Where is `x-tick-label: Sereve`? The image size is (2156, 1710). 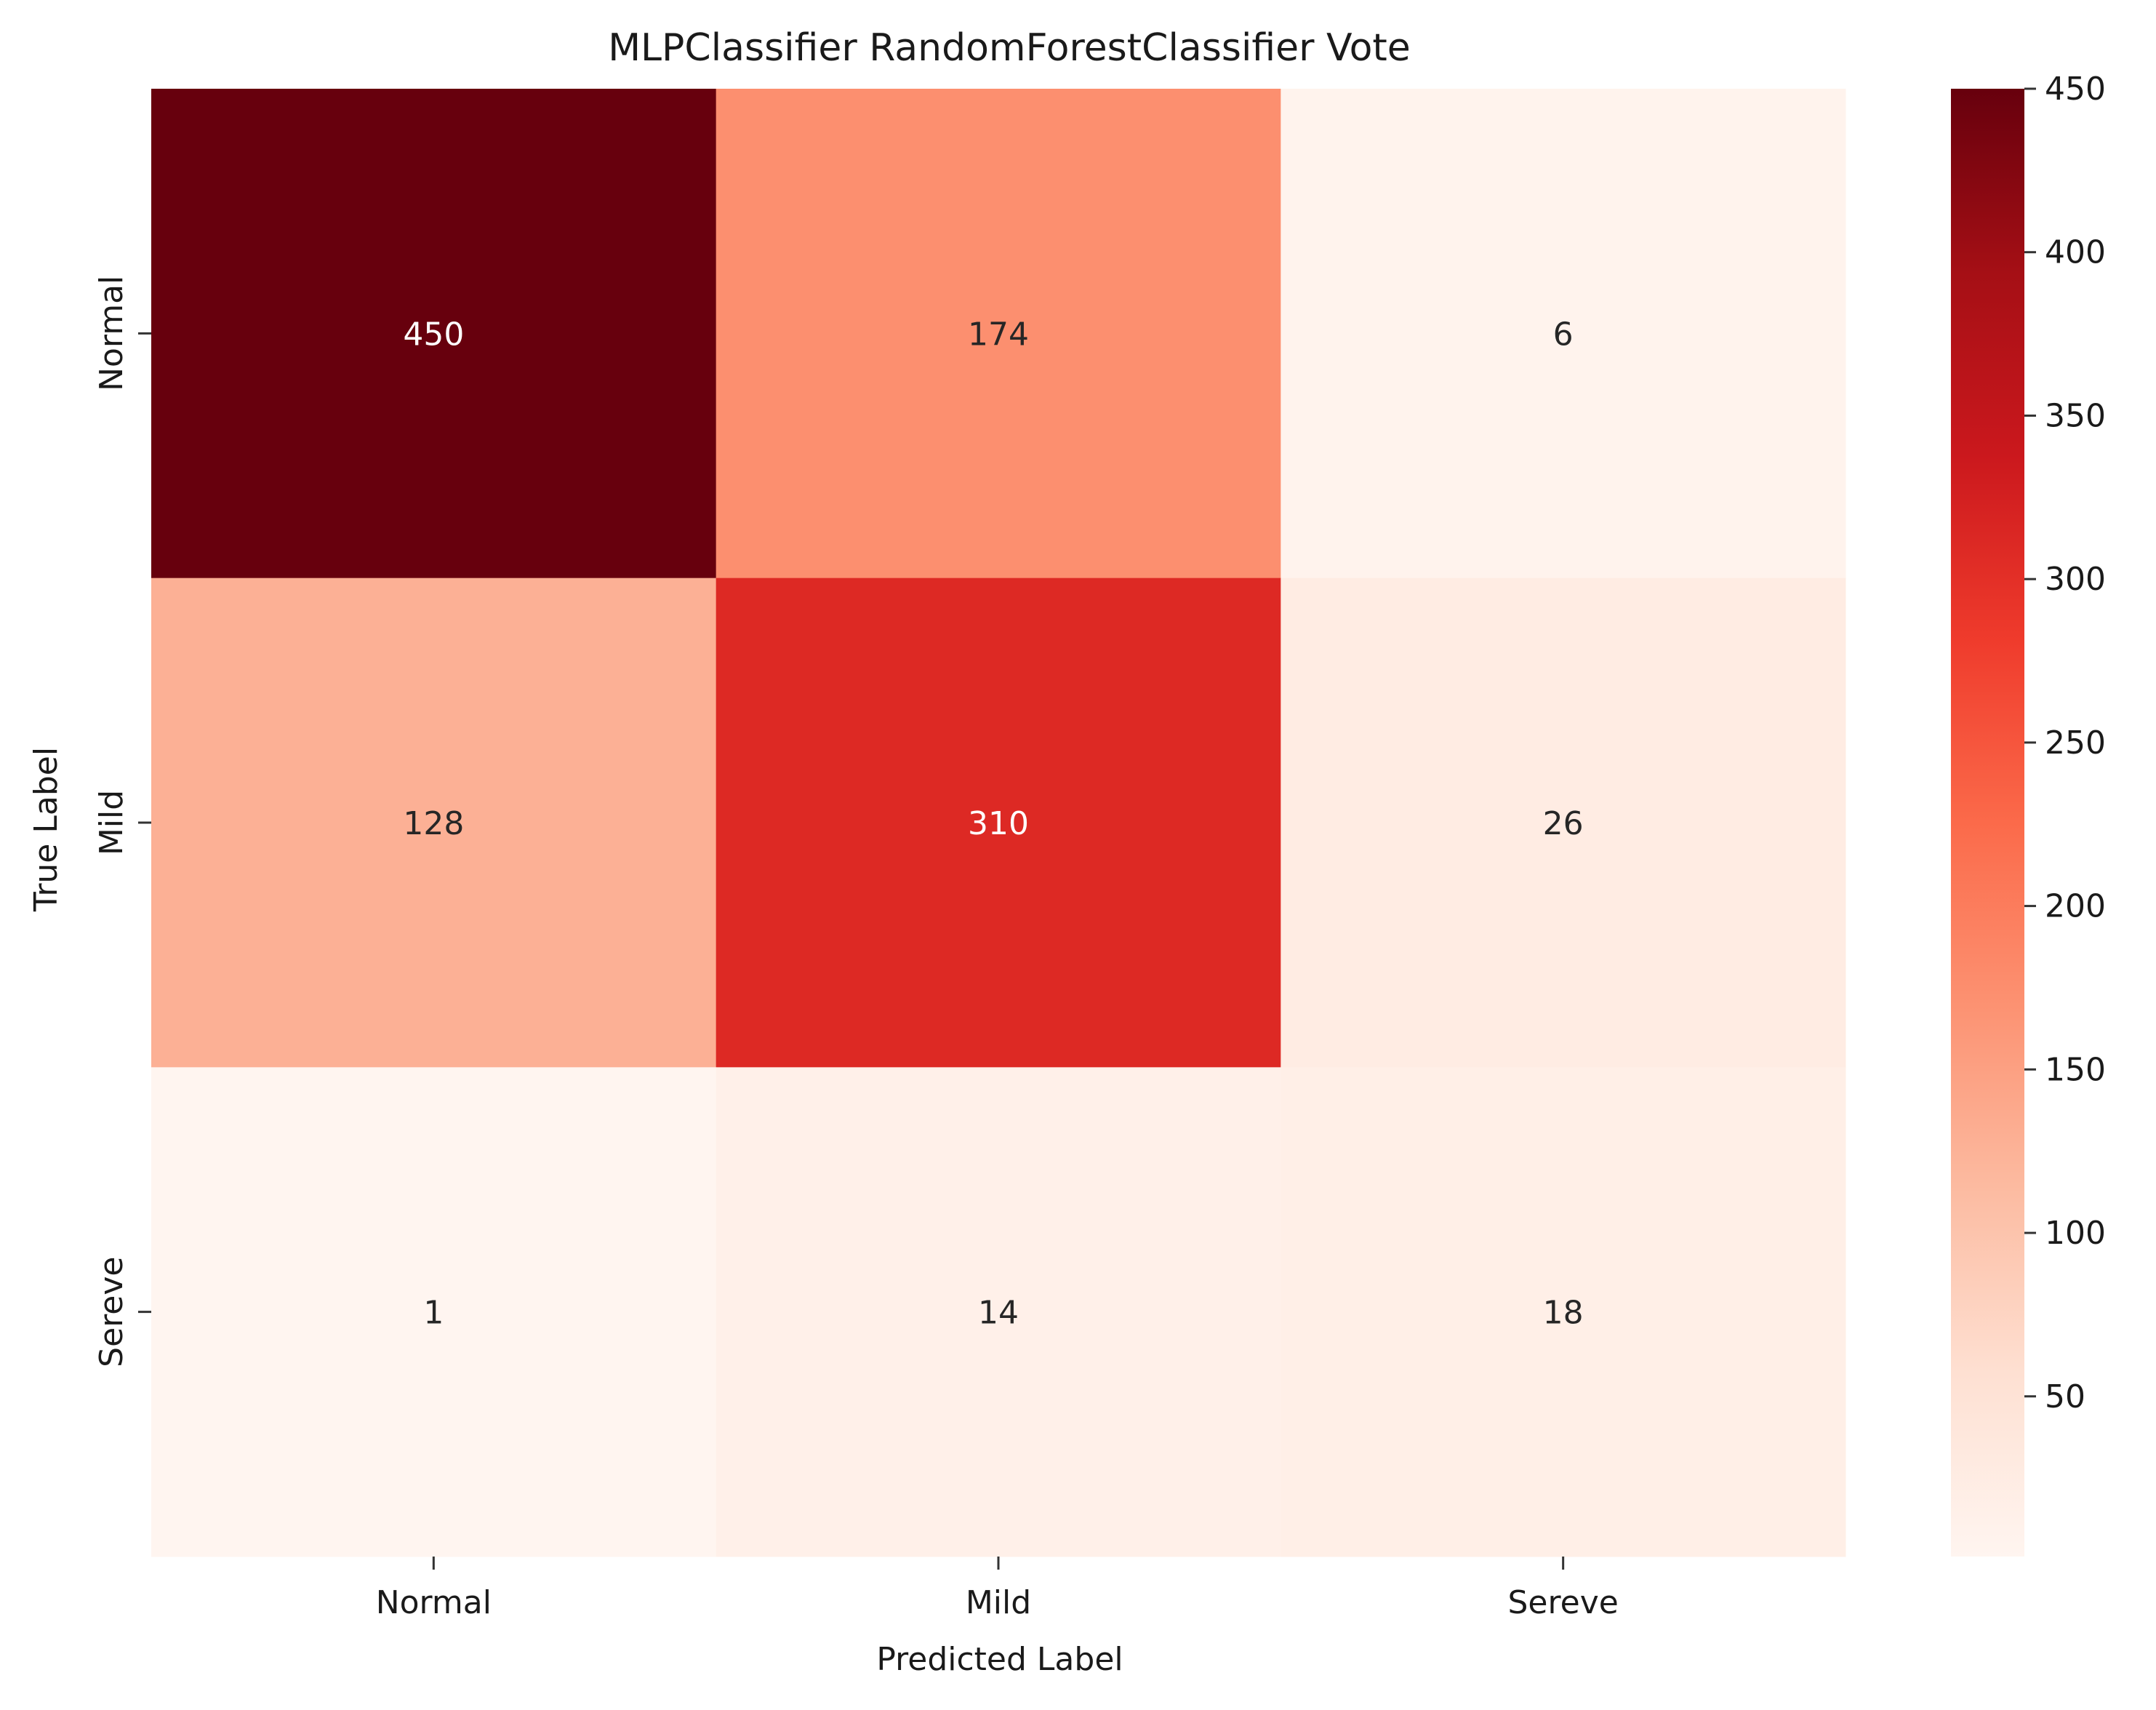
x-tick-label: Sereve is located at coordinates (1563, 1602).